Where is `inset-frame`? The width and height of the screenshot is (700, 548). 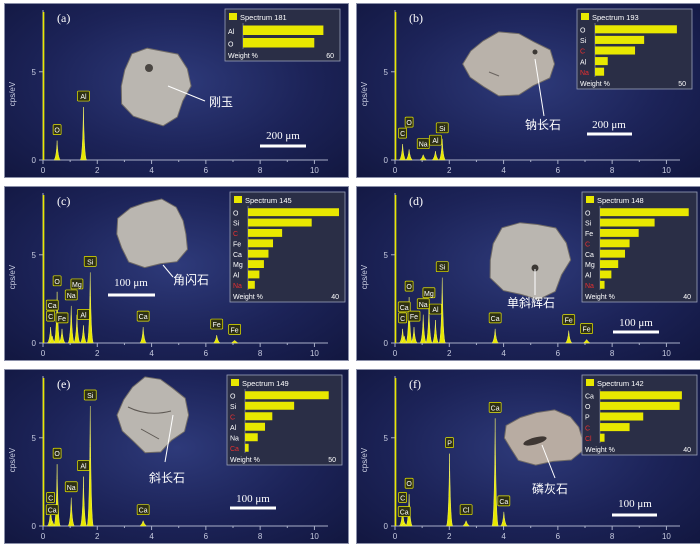 inset-frame is located at coordinates (284, 420).